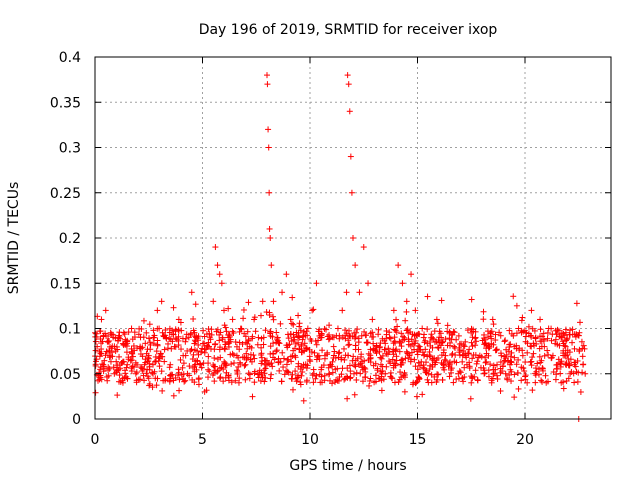 The width and height of the screenshot is (640, 480). Describe the element at coordinates (14, 238) in the screenshot. I see `y-axis-label: SRMTID / TECUs` at that location.